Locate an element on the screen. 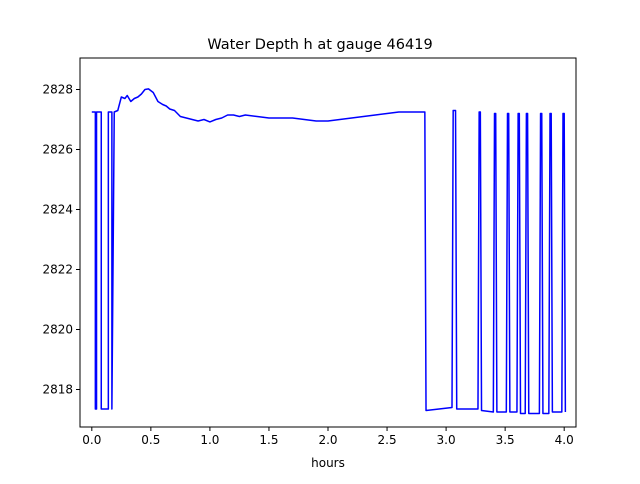  y-tick-label: 2822 is located at coordinates (57, 270).